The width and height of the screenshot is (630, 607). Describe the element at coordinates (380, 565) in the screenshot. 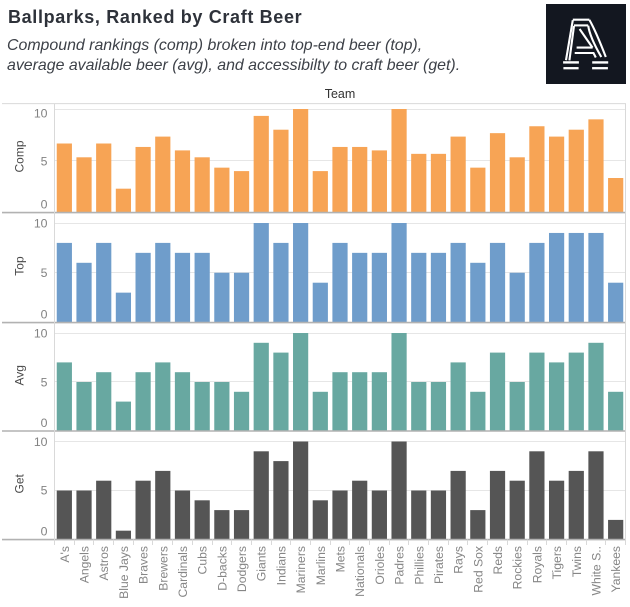

I see `svg-text: Orioles` at that location.